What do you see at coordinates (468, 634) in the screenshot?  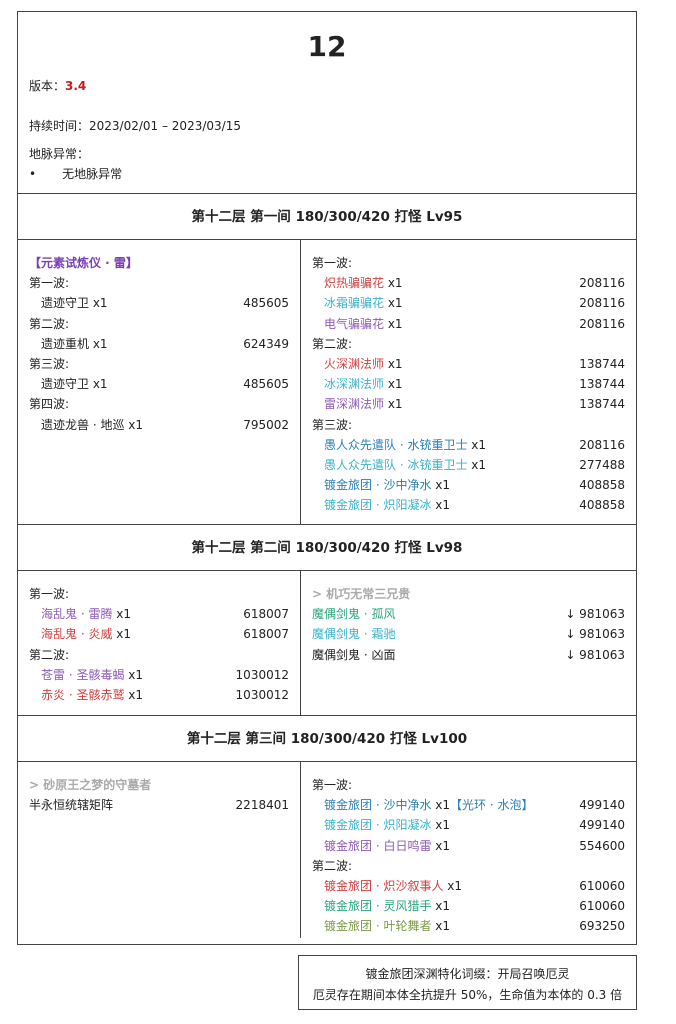 I see `enemy-row: 魔偶剑鬼 · 霜驰 ↓ 981063` at bounding box center [468, 634].